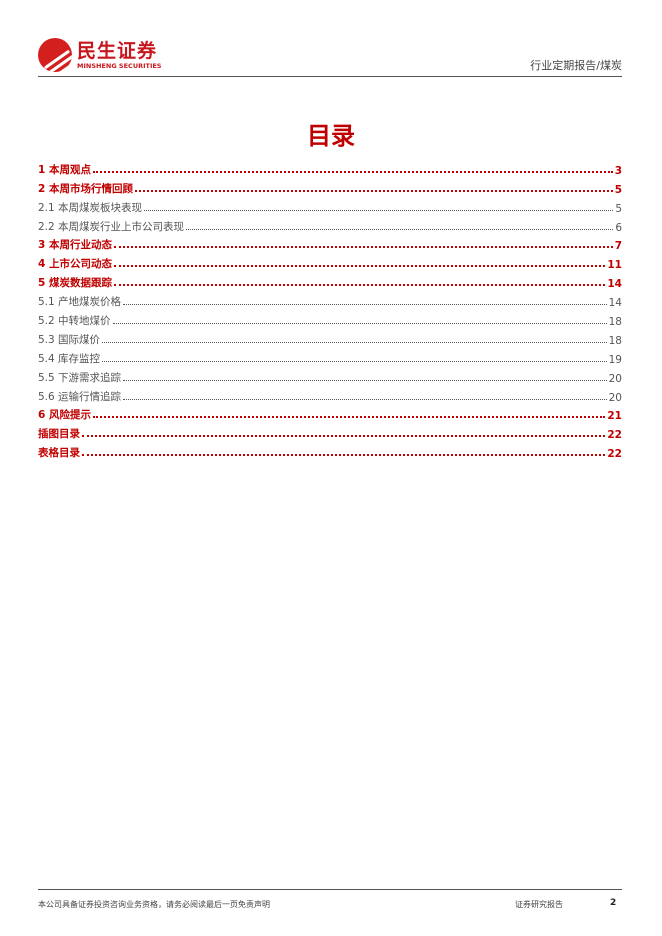 The image size is (662, 936). What do you see at coordinates (539, 904) in the screenshot?
I see `footer-report-type: 证券研究报告` at bounding box center [539, 904].